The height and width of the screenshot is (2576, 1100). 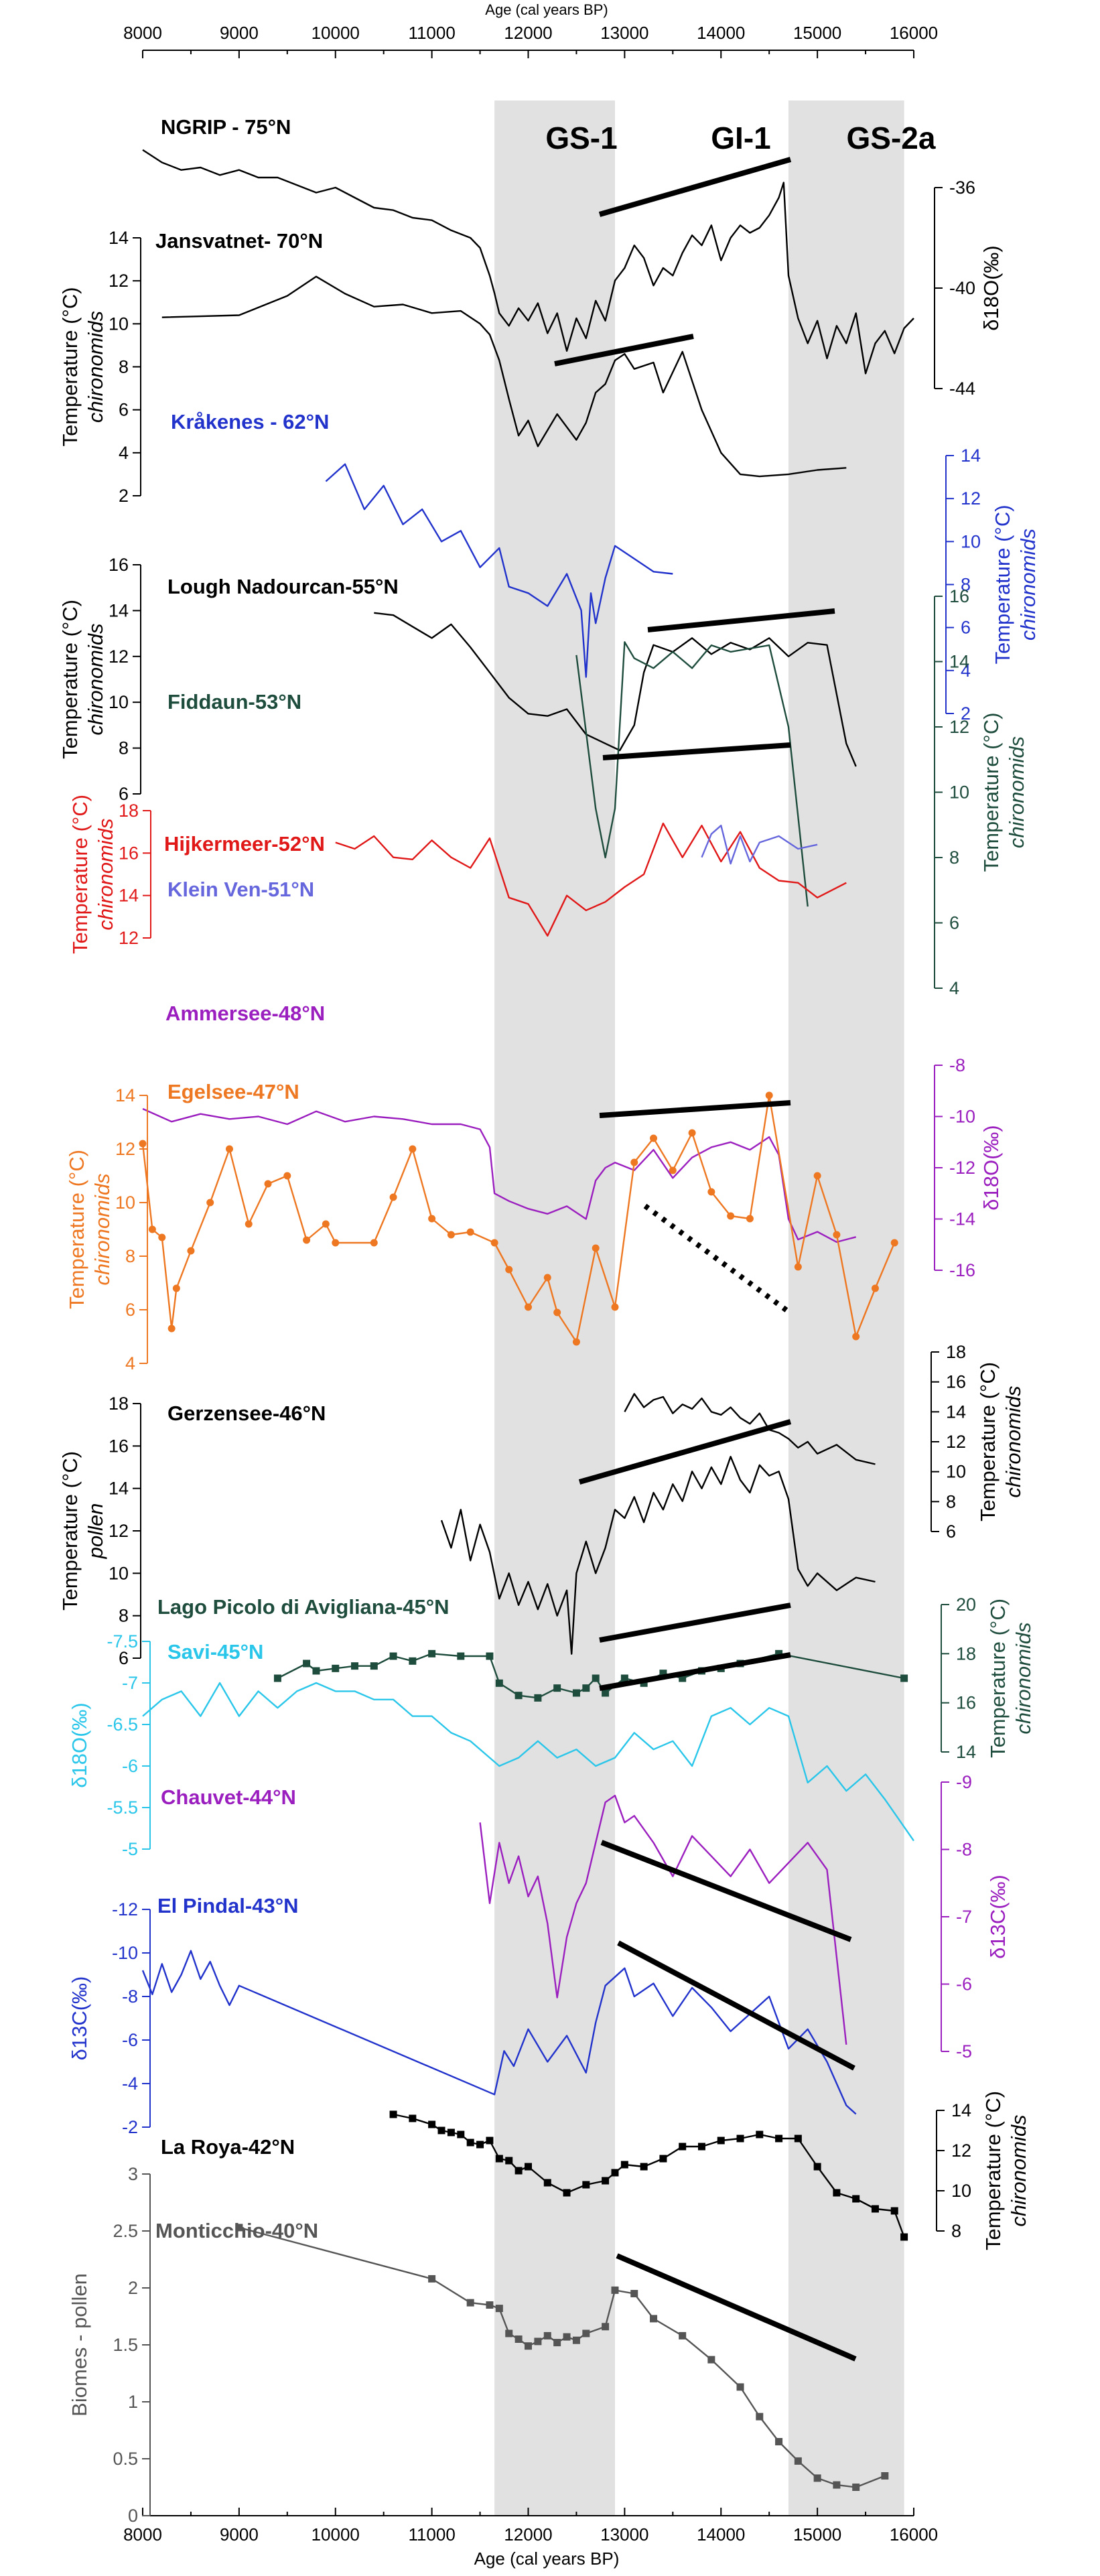 What do you see at coordinates (817, 2534) in the screenshot?
I see `x-tick-label: 15000` at bounding box center [817, 2534].